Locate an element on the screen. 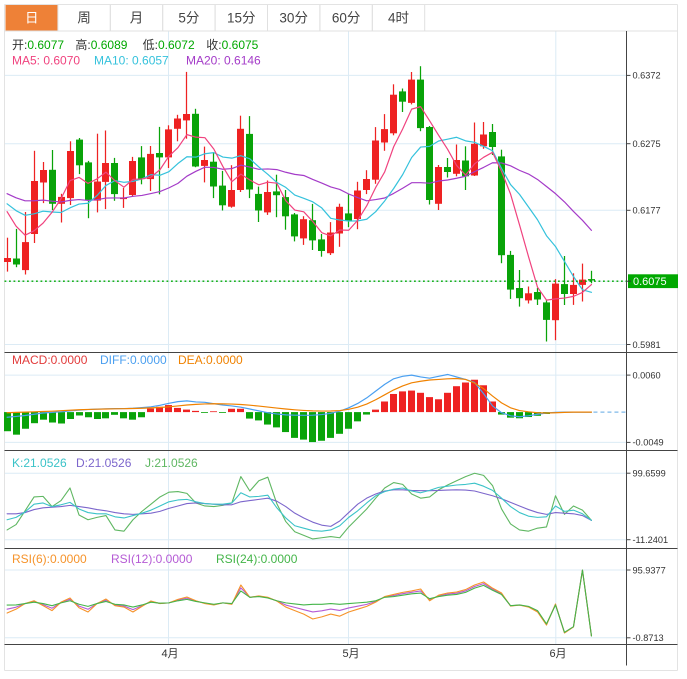  svg-text: 30分 is located at coordinates (293, 18).